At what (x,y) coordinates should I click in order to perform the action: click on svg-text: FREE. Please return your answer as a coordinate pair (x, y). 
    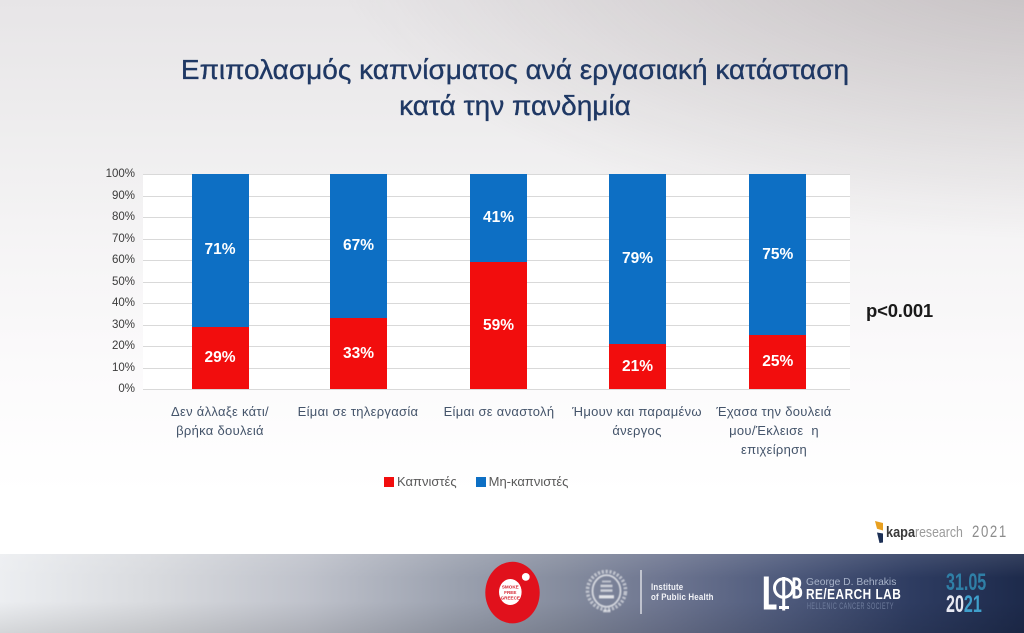
    Looking at the image, I should click on (510, 592).